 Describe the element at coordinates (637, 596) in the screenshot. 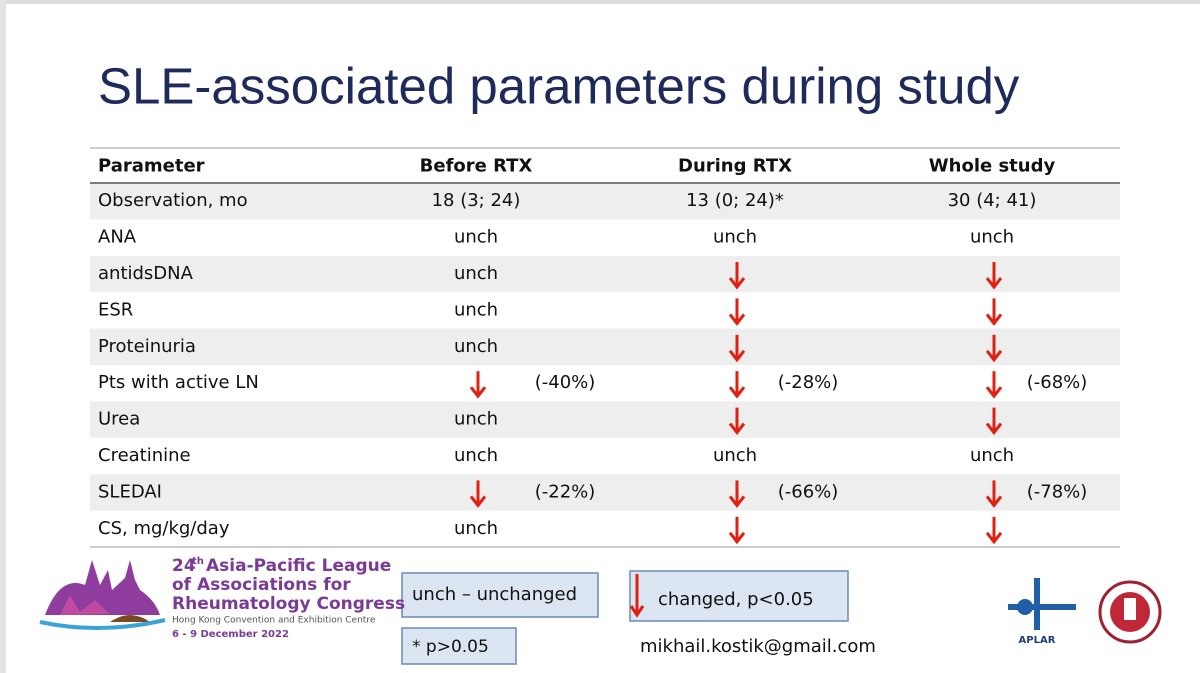

I see `legend-arrow` at that location.